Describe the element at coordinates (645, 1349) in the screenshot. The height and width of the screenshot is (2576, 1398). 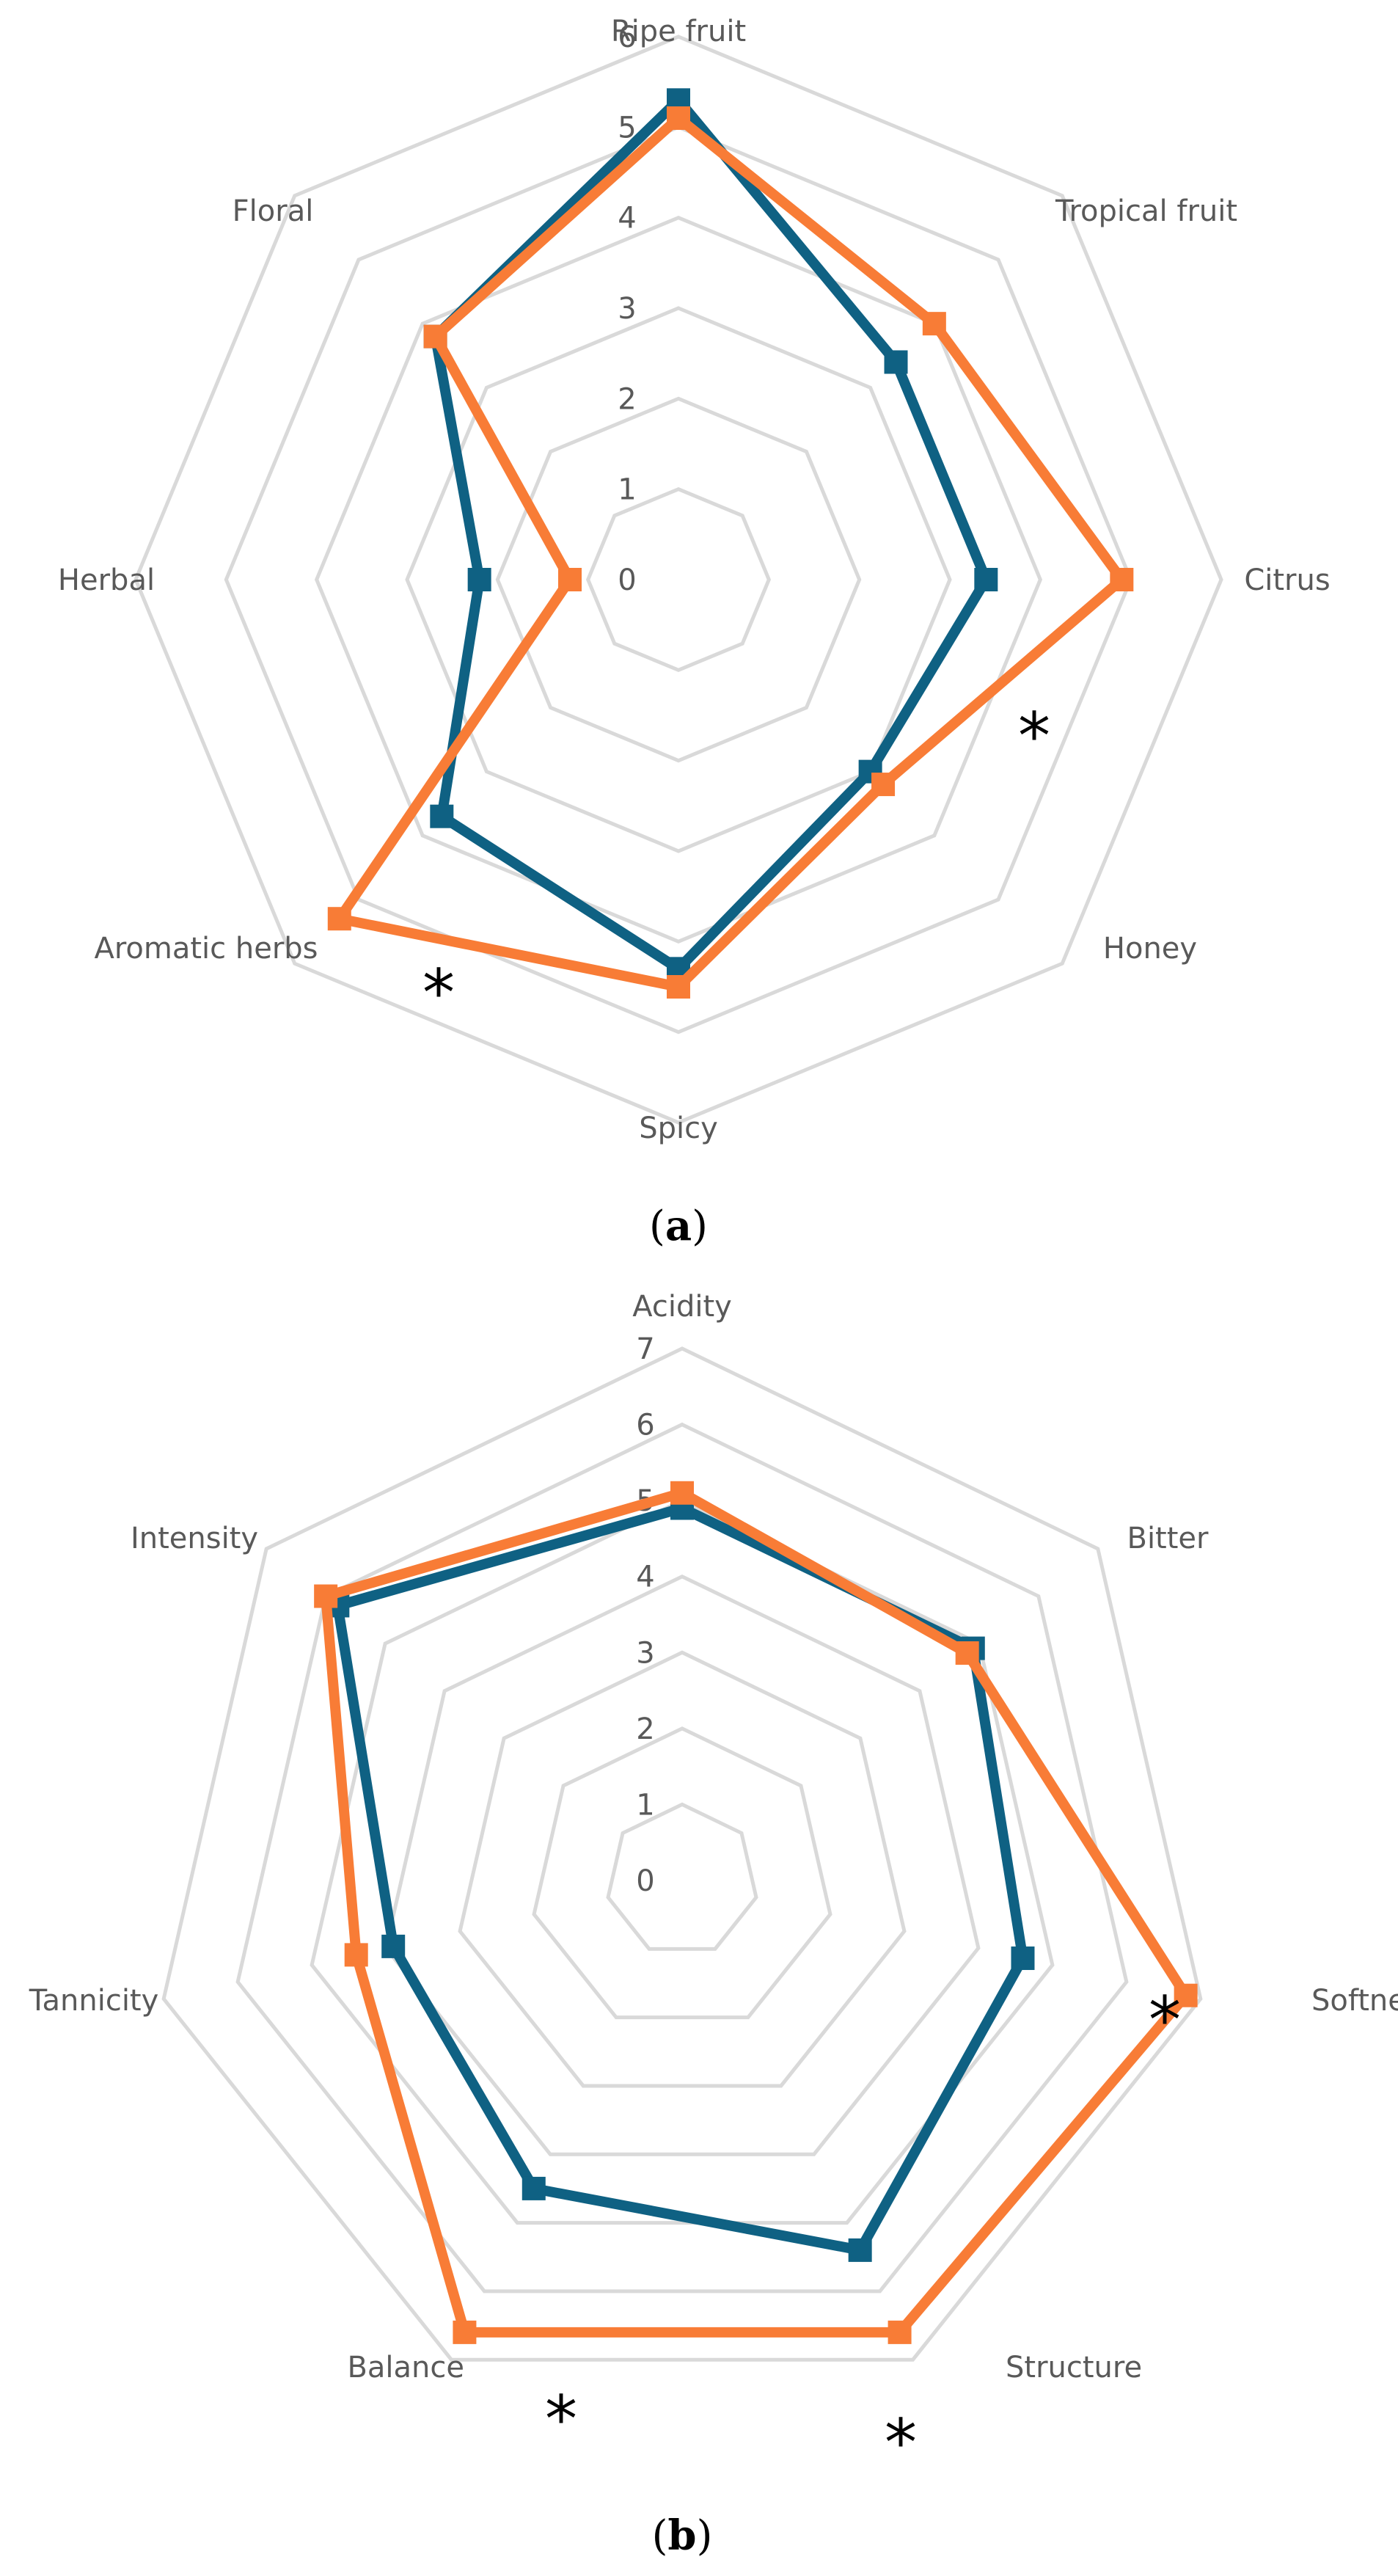
I see `tick-label: 7` at that location.